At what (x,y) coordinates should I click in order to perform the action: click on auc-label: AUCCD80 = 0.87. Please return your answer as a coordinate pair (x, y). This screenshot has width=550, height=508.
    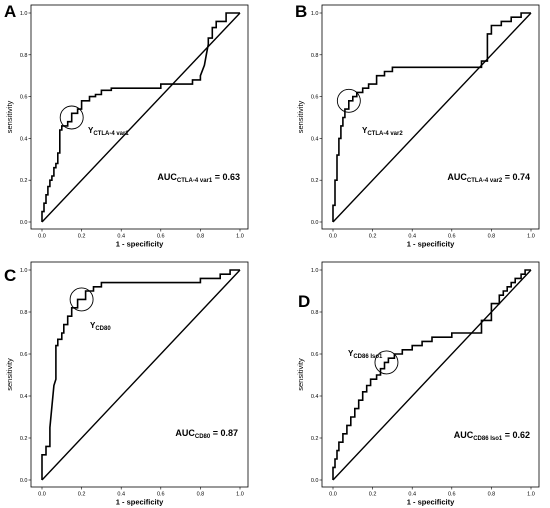
    Looking at the image, I should click on (206, 434).